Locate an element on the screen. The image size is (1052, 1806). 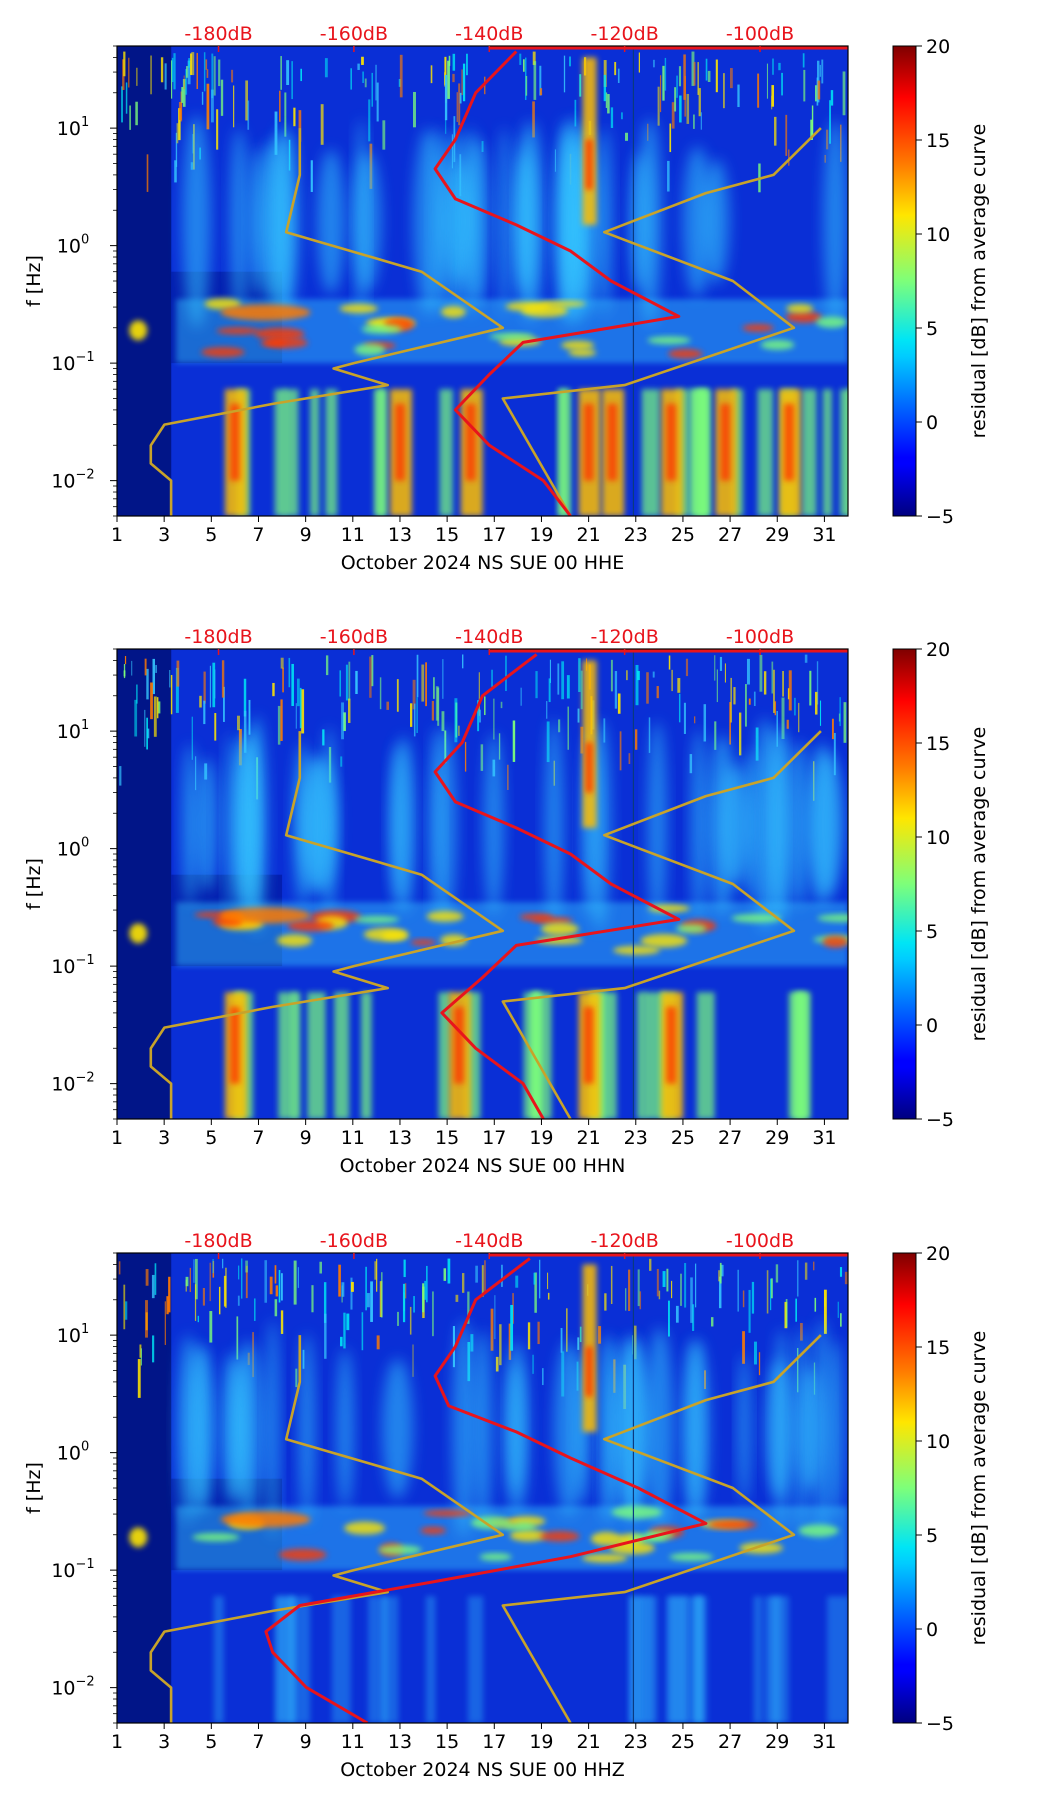
colorbar-label: residual [dB] from average curve is located at coordinates (979, 1488).